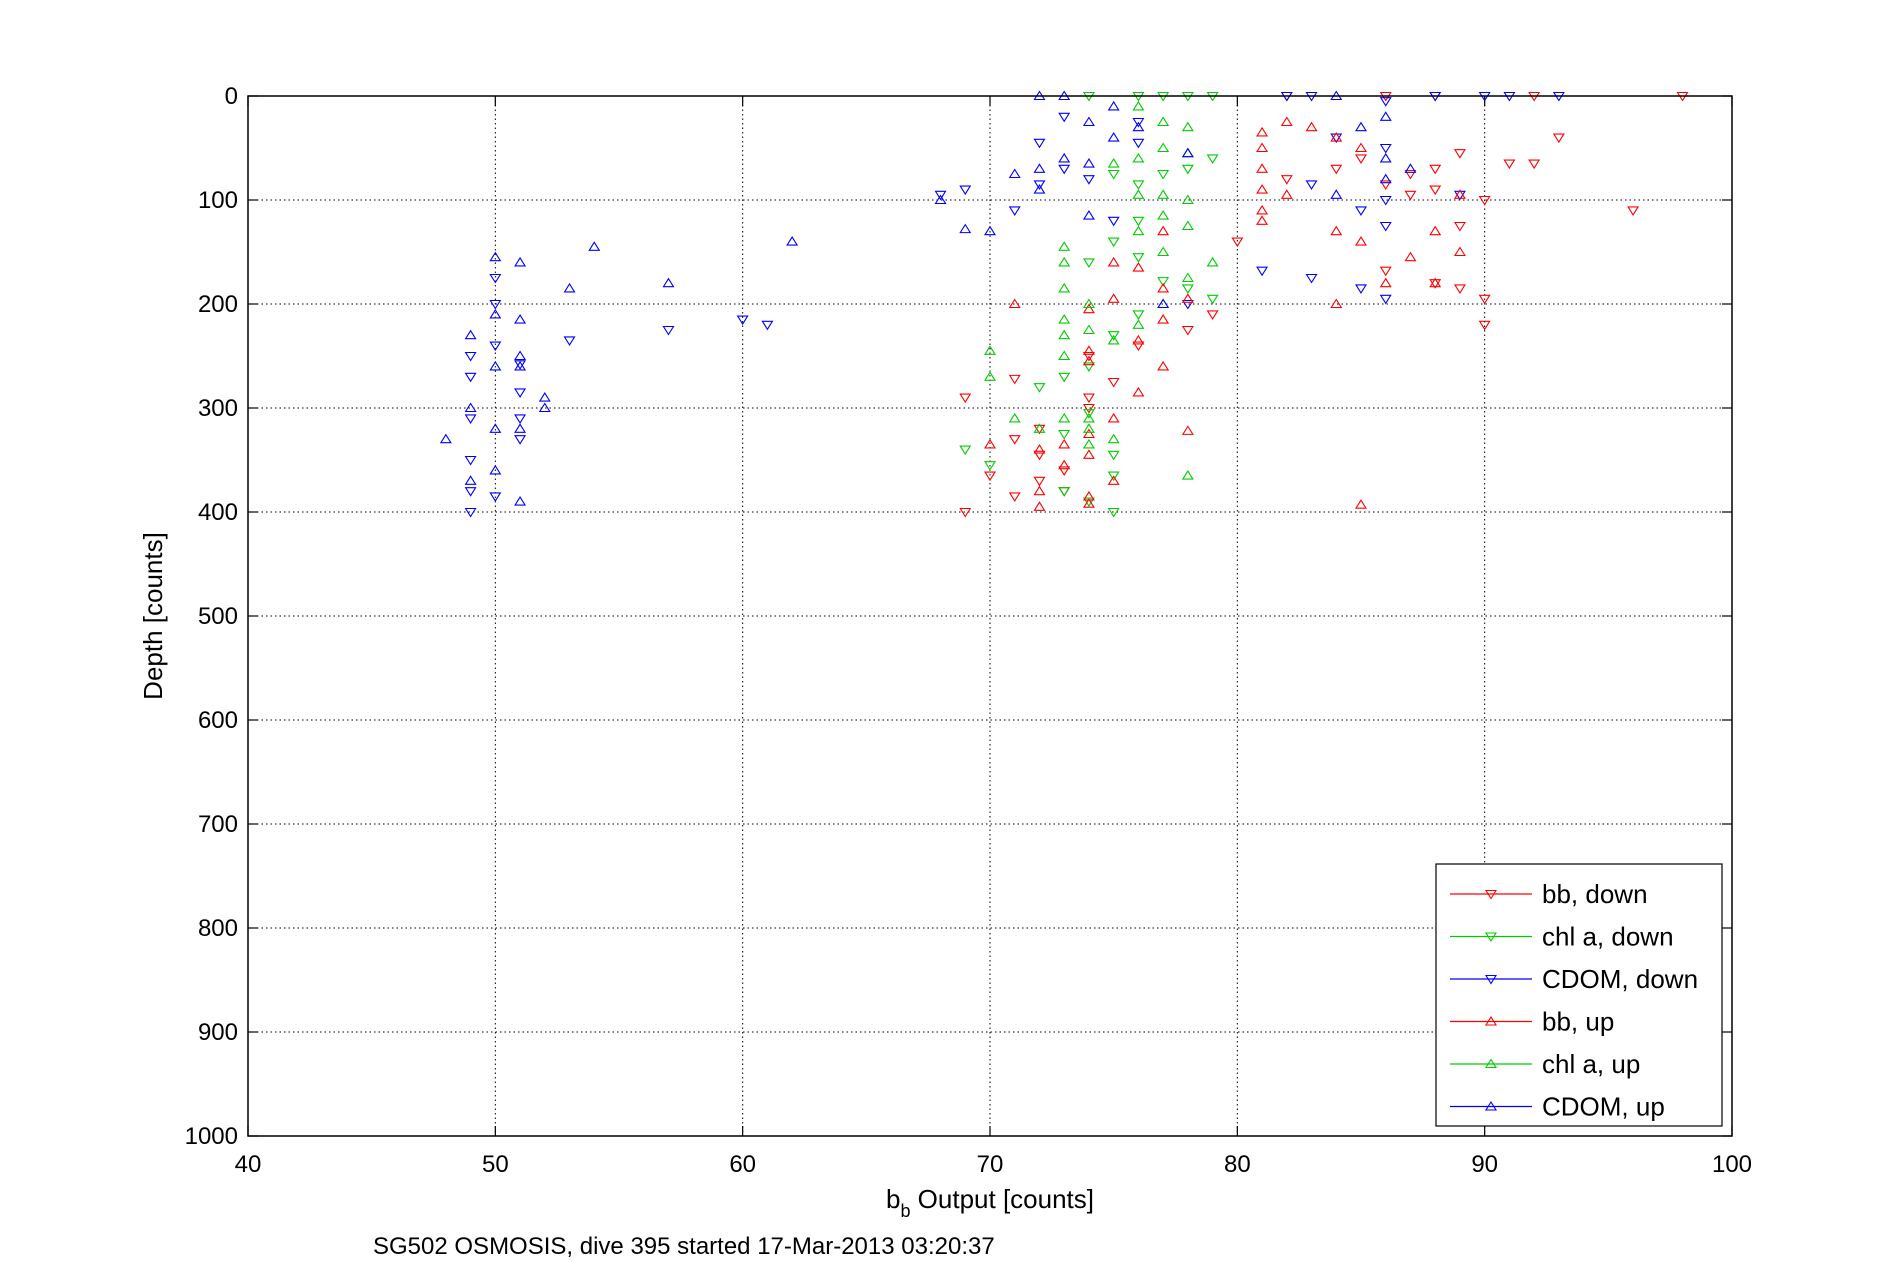  Describe the element at coordinates (218, 616) in the screenshot. I see `y-tick-label: 500` at that location.